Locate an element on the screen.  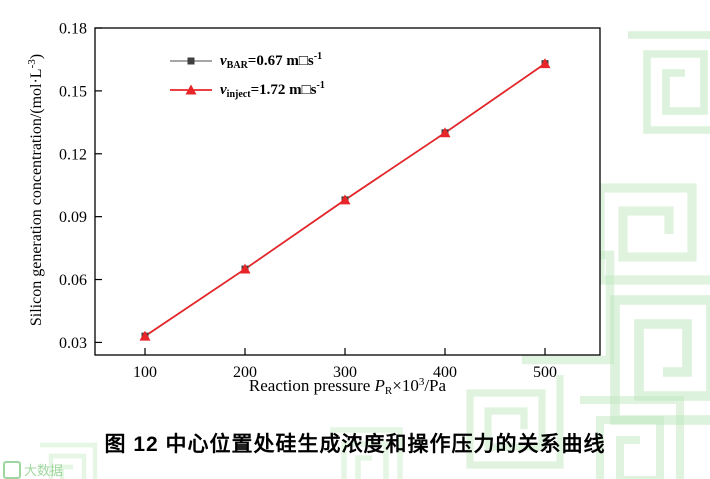
x-tick-label: 300 is located at coordinates (345, 372).